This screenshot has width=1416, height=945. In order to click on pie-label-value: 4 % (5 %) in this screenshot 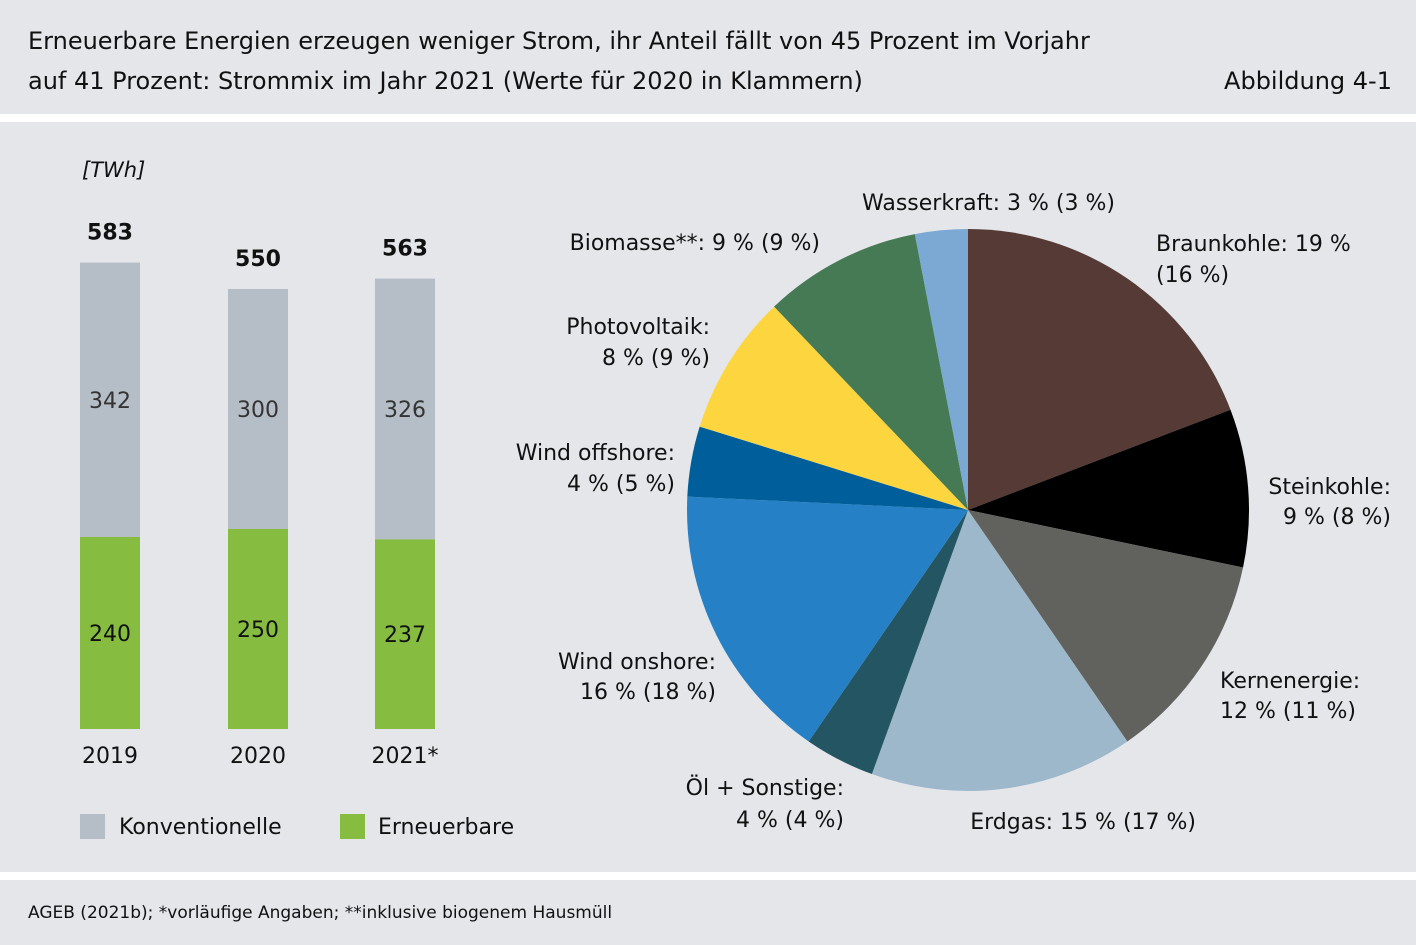, I will do `click(621, 484)`.